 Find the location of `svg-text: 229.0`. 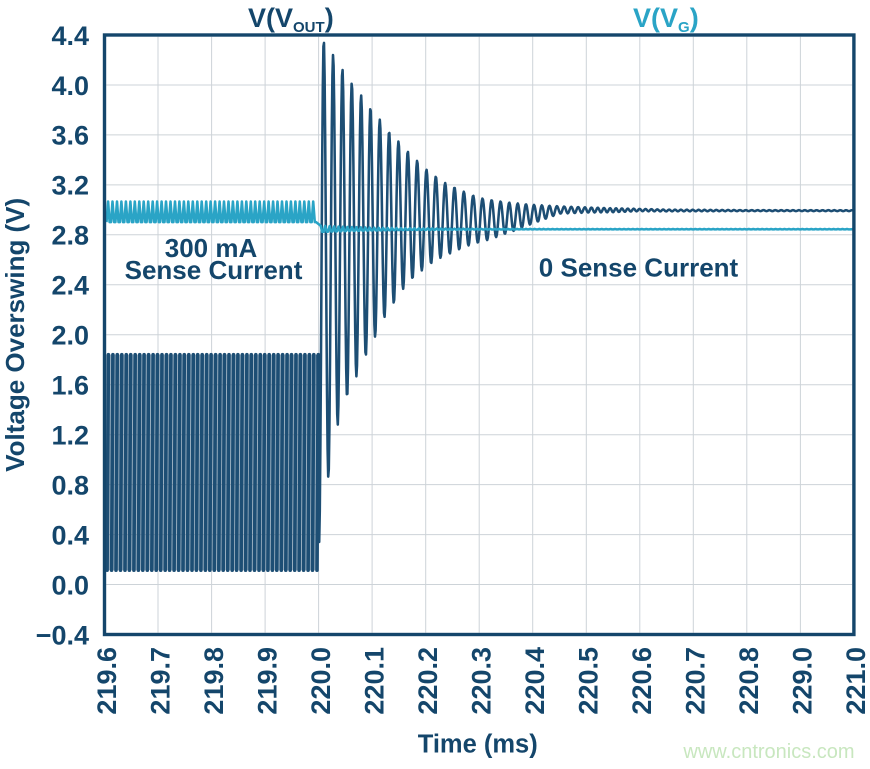

svg-text: 229.0 is located at coordinates (803, 681).